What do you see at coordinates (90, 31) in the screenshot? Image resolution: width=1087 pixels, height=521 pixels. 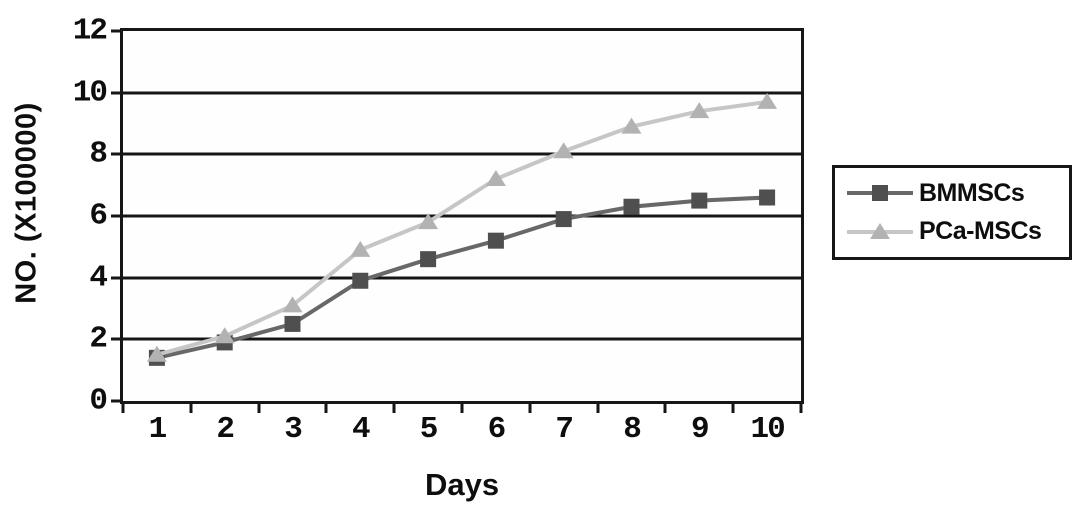 I see `y-tick-label-12: 12` at bounding box center [90, 31].